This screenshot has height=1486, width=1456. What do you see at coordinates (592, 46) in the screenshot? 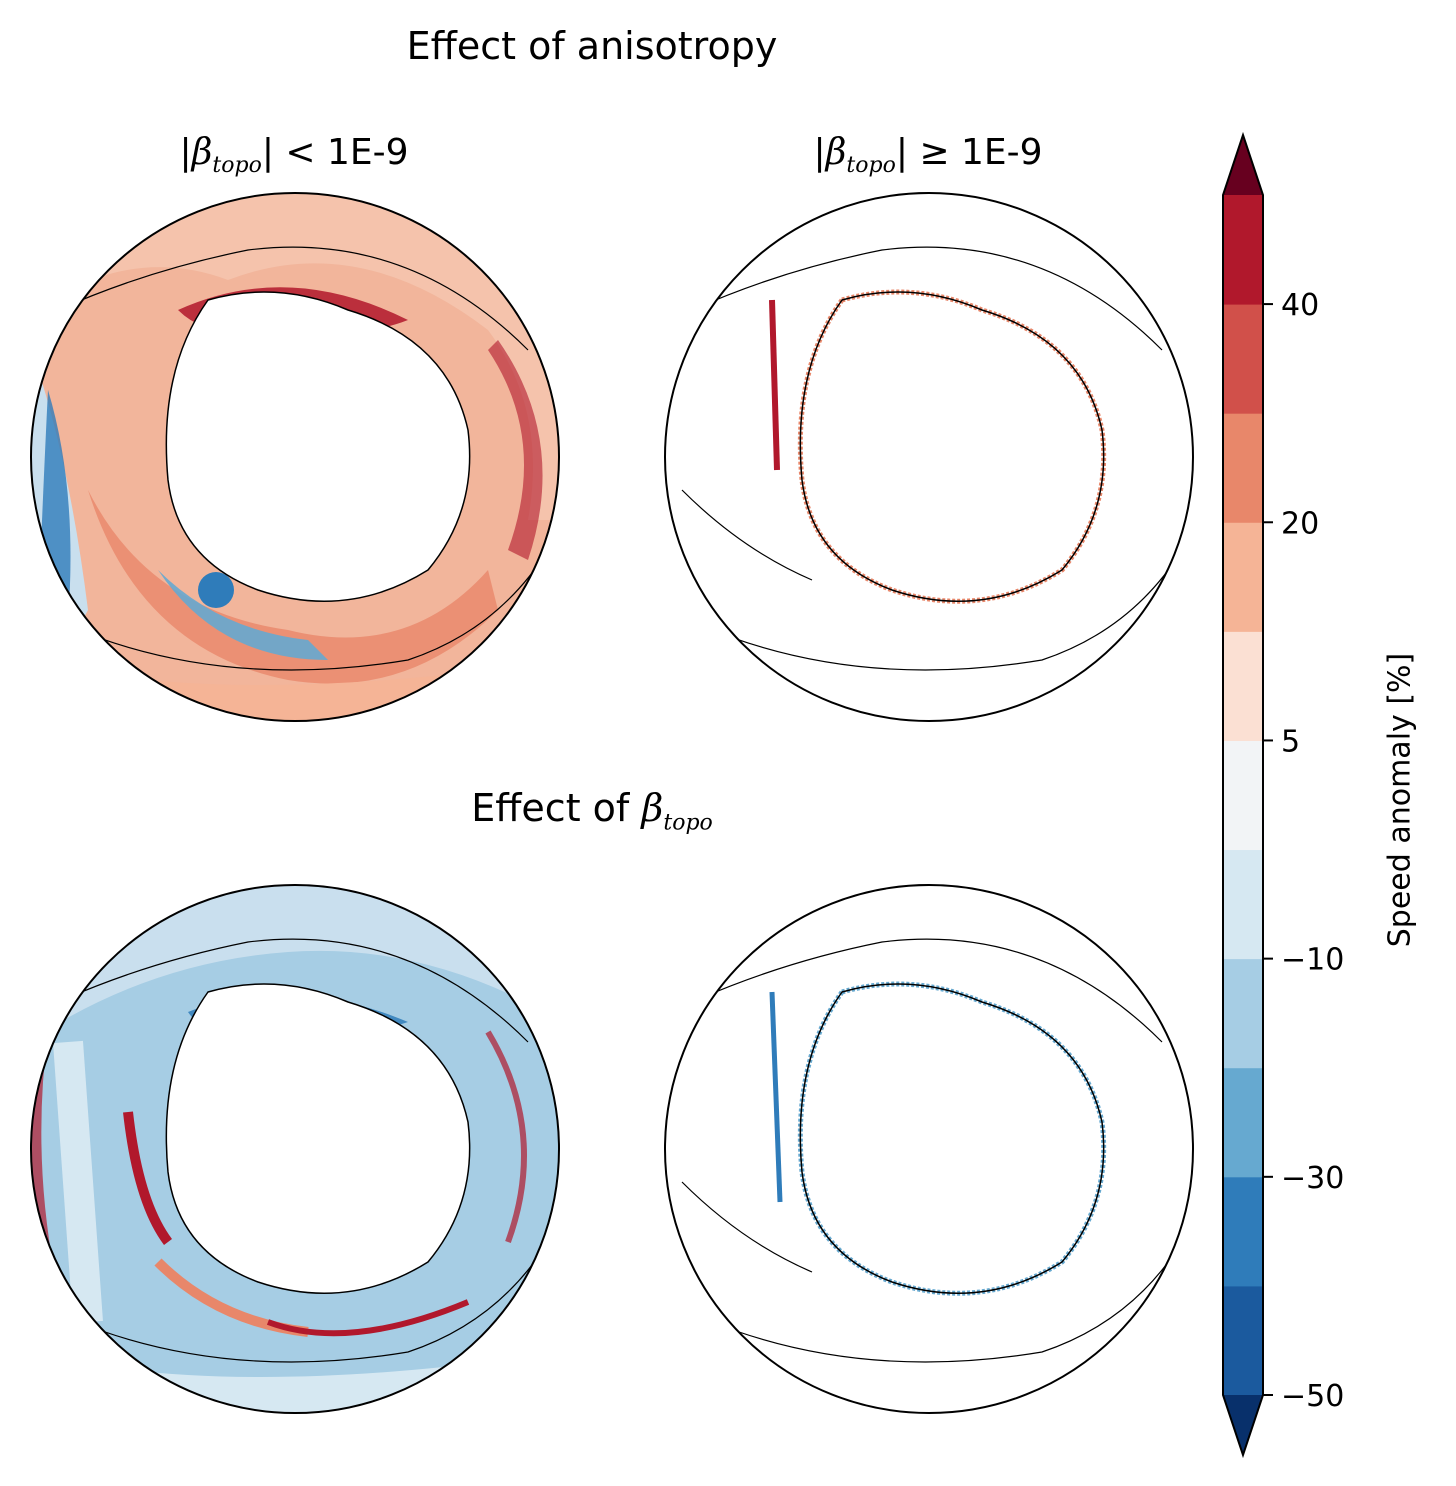
I see `row1-title: Effect of anisotropy` at bounding box center [592, 46].